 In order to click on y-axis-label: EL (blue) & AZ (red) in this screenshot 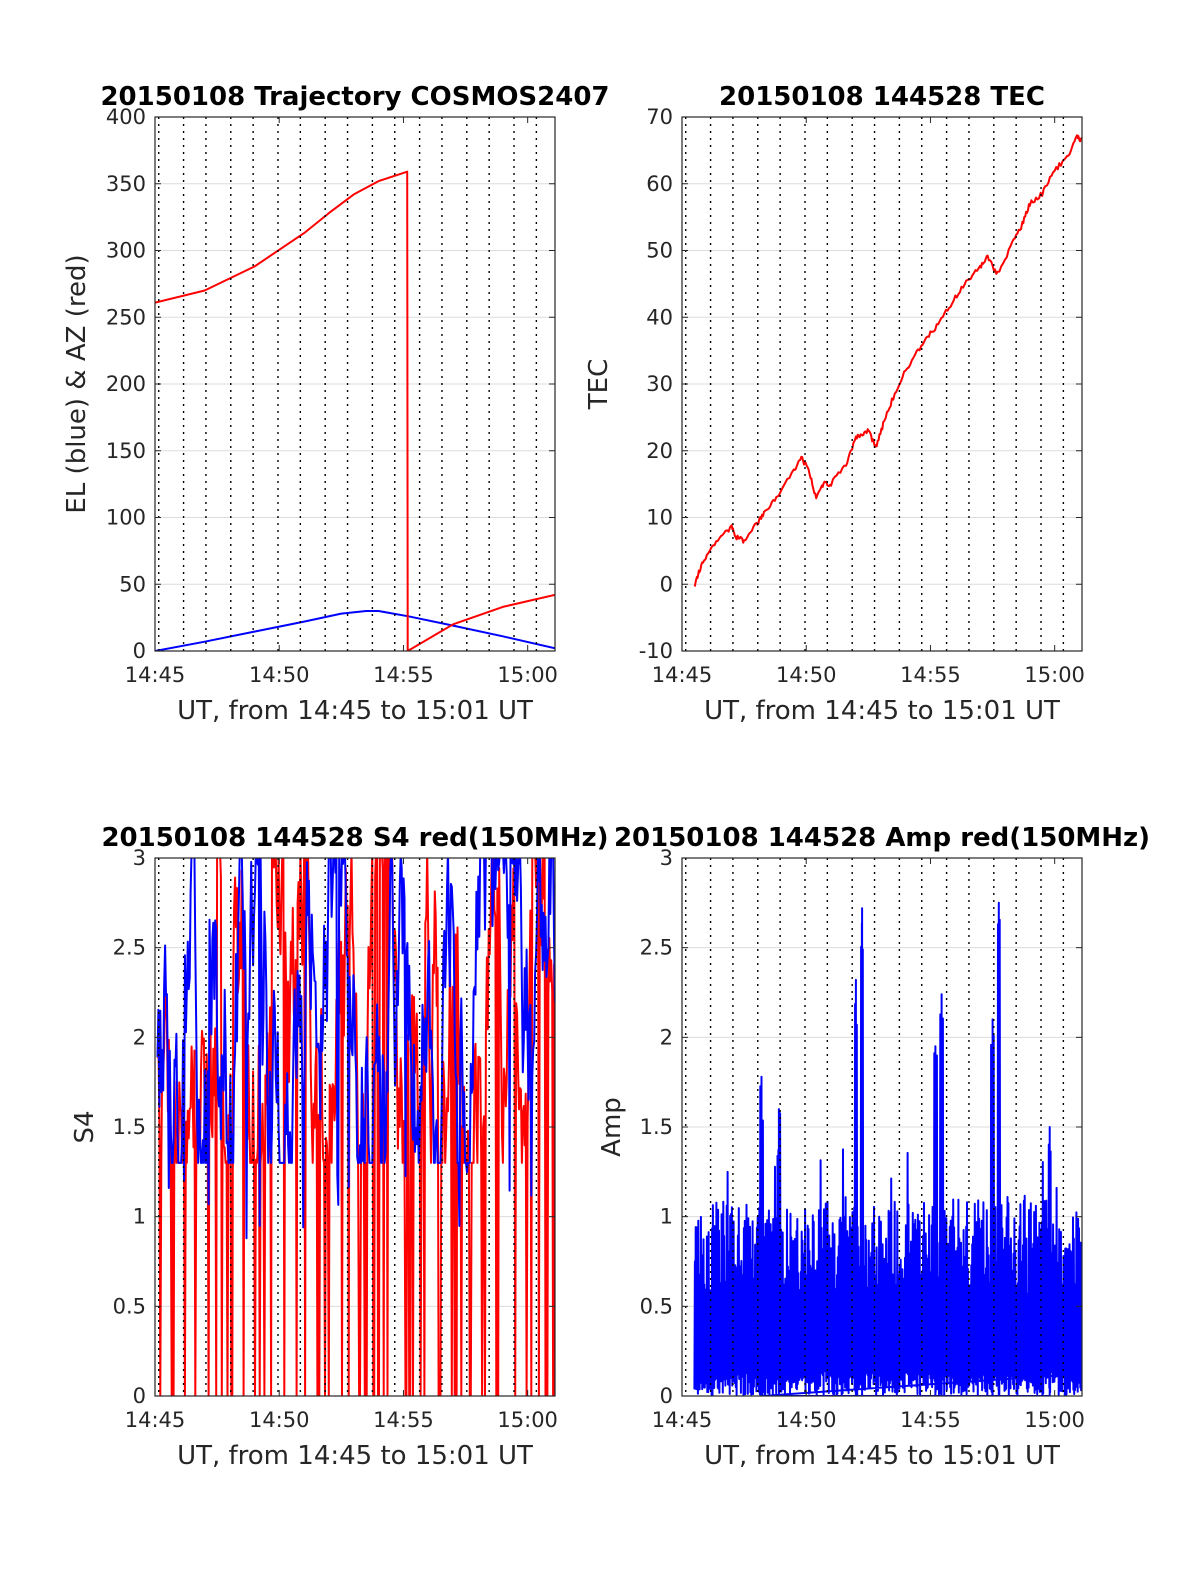, I will do `click(77, 383)`.